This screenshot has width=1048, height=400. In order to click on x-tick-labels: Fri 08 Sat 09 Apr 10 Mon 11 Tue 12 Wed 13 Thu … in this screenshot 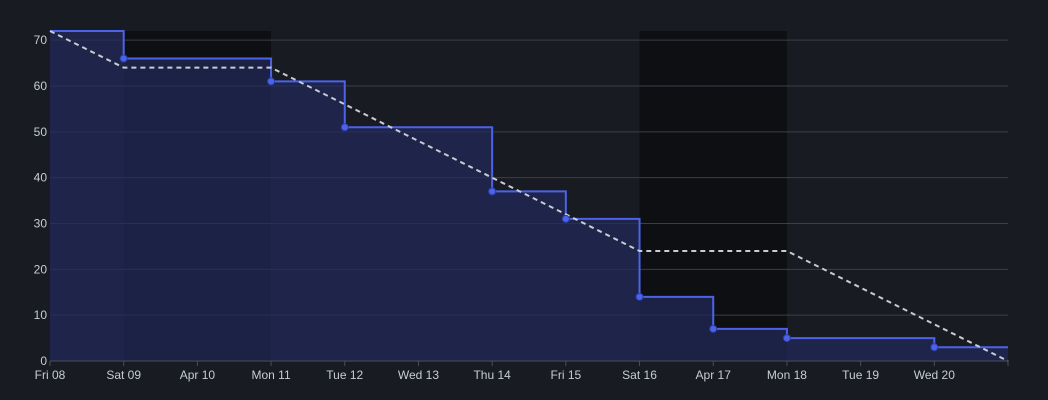, I will do `click(522, 371)`.